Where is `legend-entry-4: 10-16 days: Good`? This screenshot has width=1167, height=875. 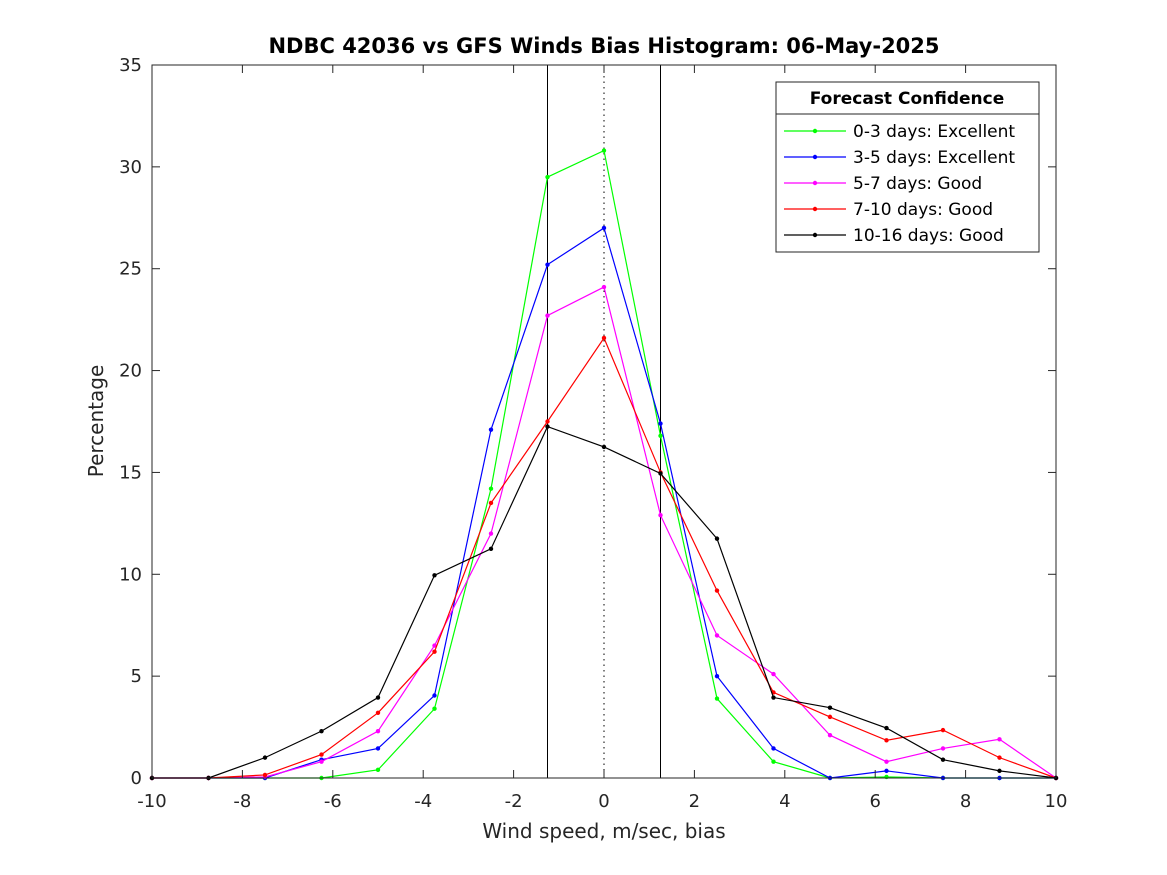 legend-entry-4: 10-16 days: Good is located at coordinates (894, 236).